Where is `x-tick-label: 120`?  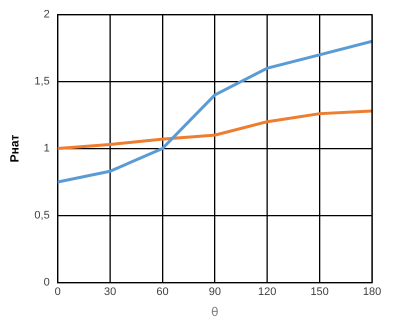 x-tick-label: 120 is located at coordinates (267, 292).